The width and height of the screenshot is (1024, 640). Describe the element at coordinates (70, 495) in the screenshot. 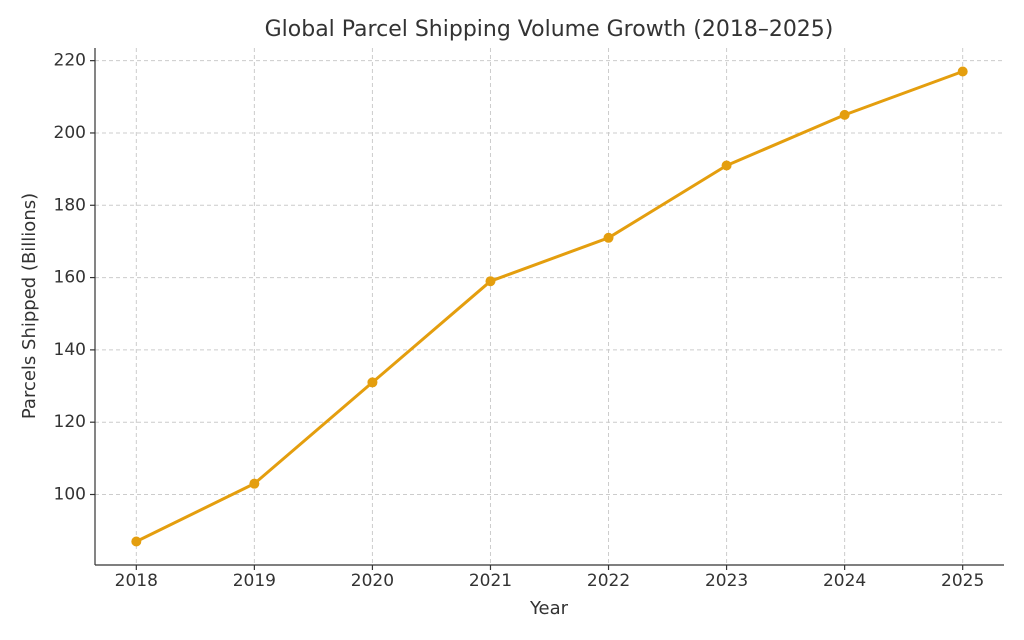

I see `y-tick-label: 100` at that location.